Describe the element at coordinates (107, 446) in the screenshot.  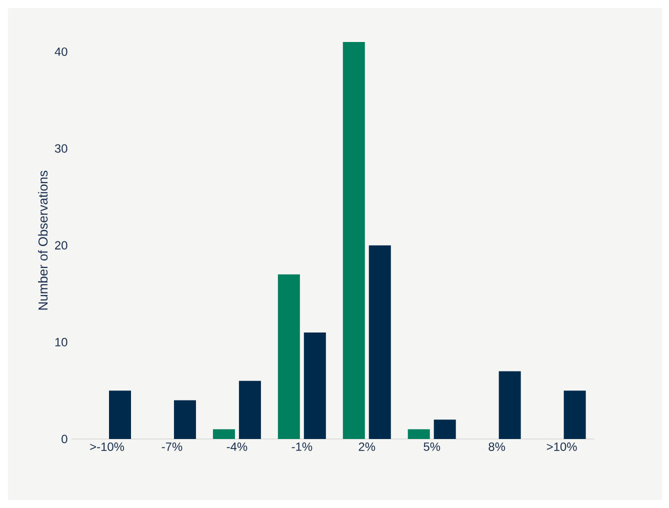
I see `x-tick-label: >-10%` at that location.